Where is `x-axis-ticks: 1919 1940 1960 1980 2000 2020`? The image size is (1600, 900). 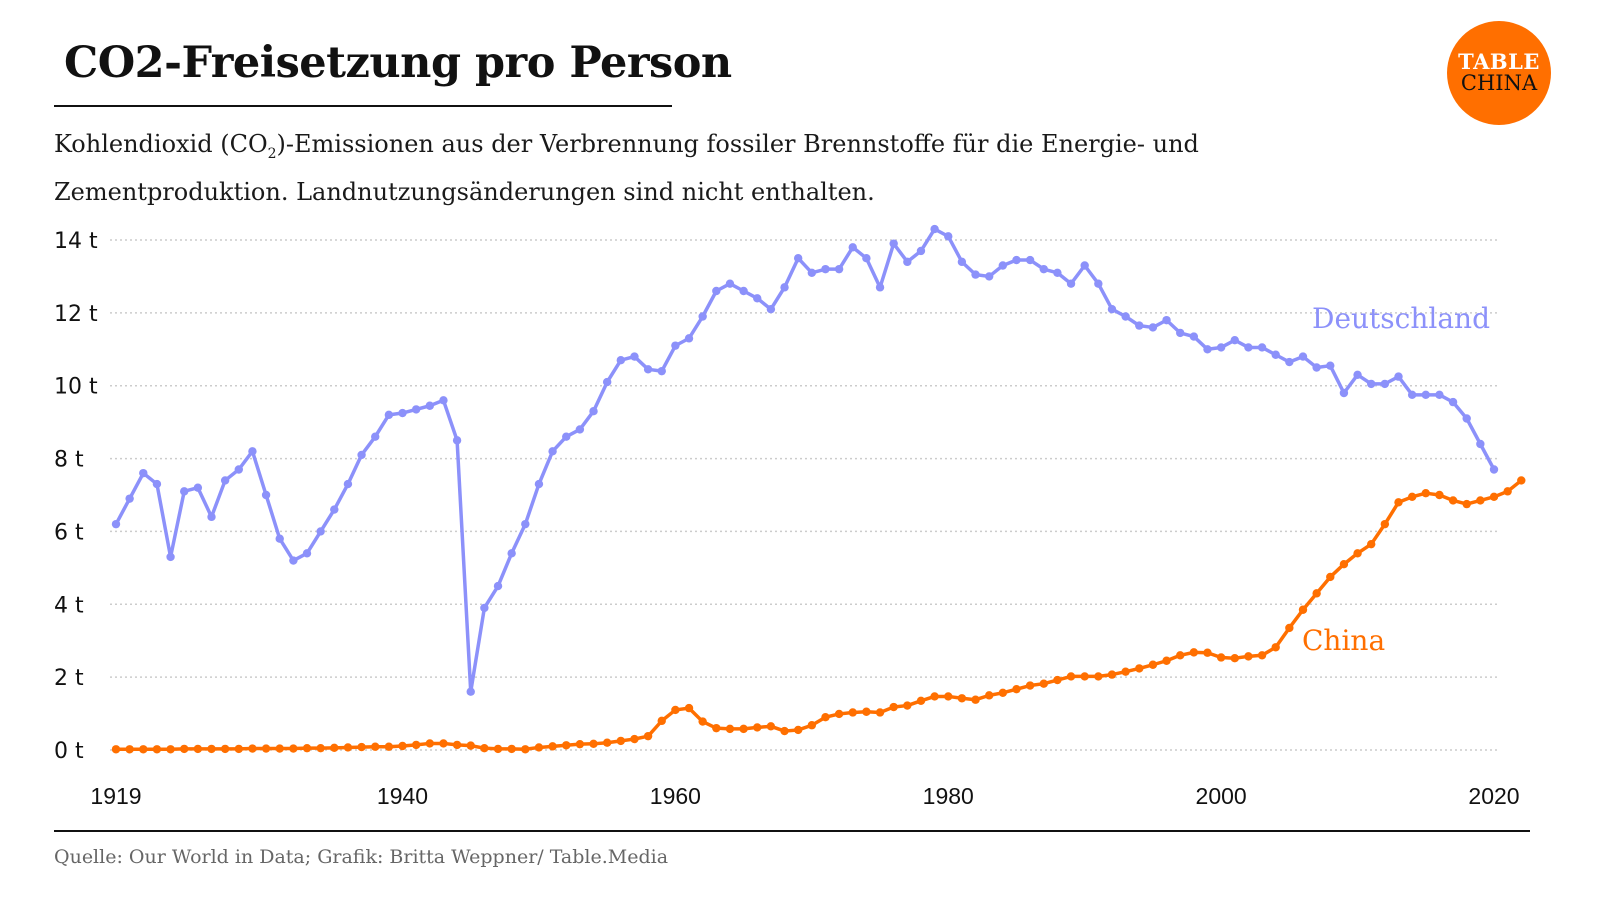 x-axis-ticks: 1919 1940 1960 1980 2000 2020 is located at coordinates (804, 796).